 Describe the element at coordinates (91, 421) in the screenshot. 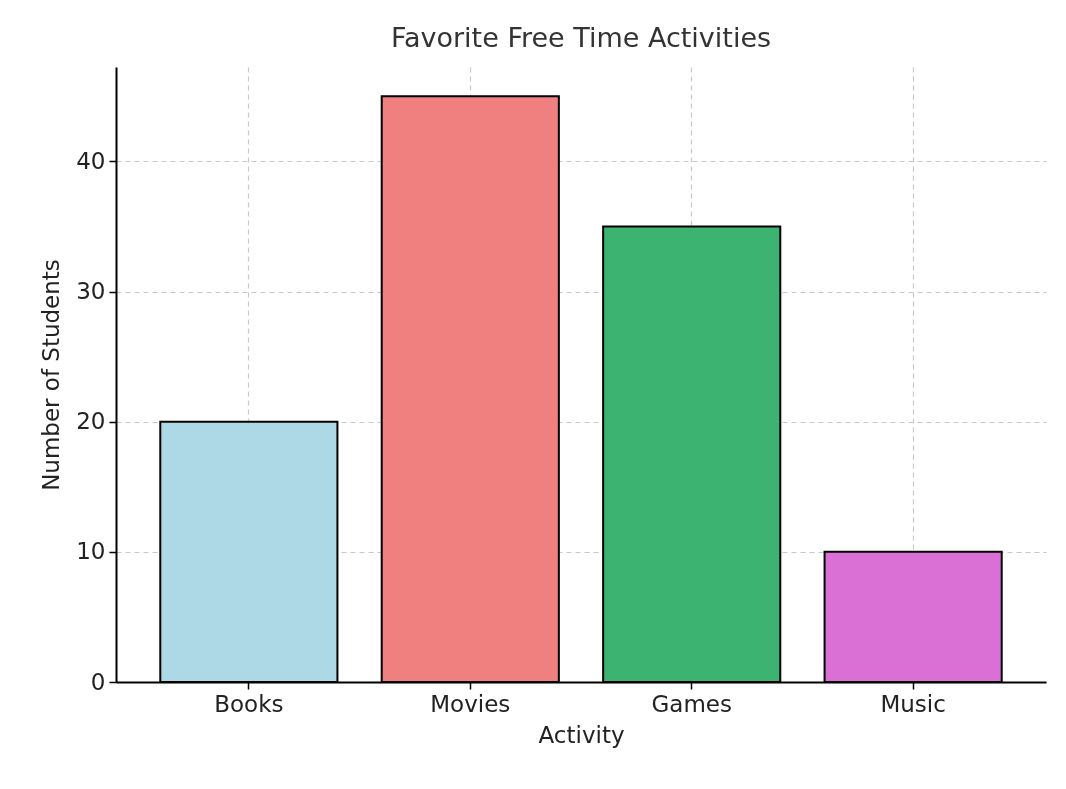

I see `y-tick-label: 20` at that location.